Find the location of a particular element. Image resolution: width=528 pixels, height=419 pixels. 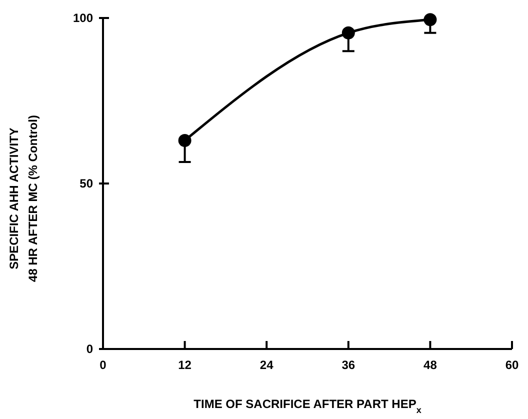

y-tick-label: 100 is located at coordinates (83, 18).